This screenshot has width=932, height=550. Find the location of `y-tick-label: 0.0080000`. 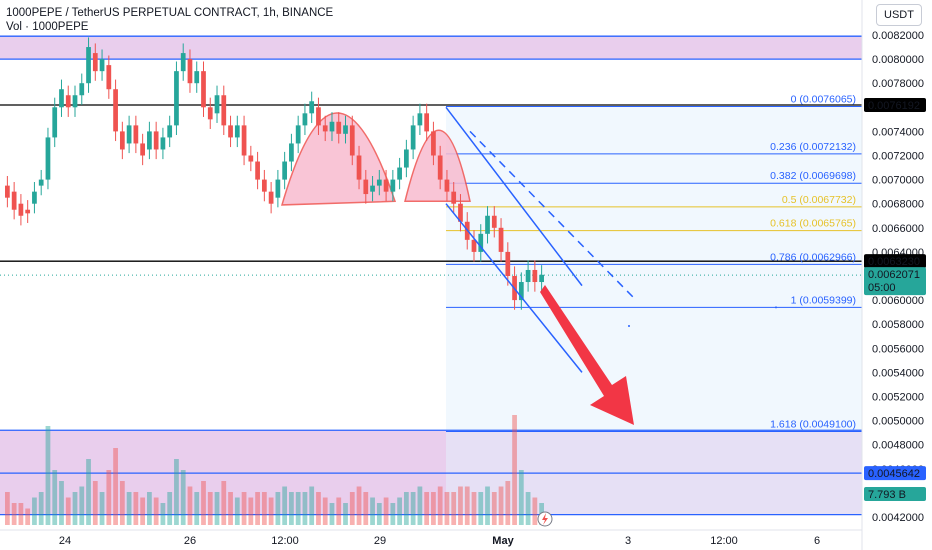

y-tick-label: 0.0080000 is located at coordinates (898, 60).